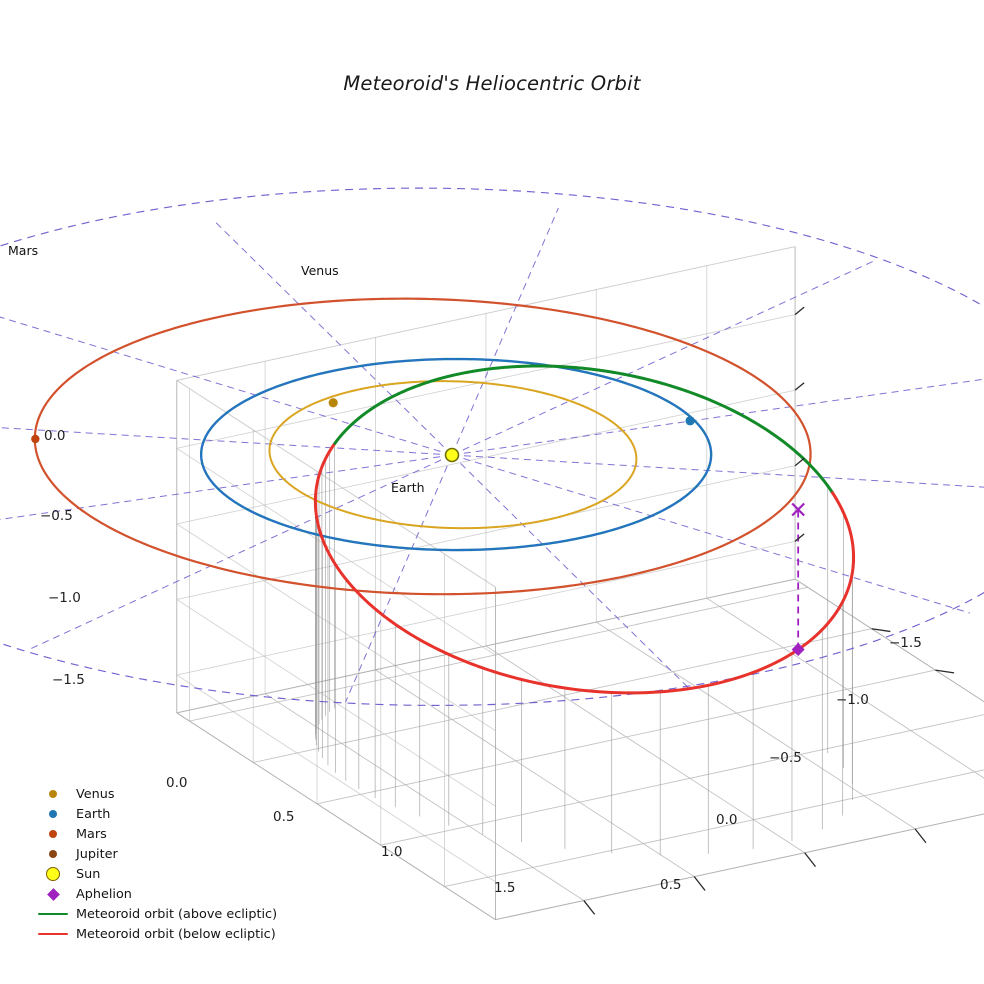  Describe the element at coordinates (91, 834) in the screenshot. I see `legend-item-label: Mars` at that location.